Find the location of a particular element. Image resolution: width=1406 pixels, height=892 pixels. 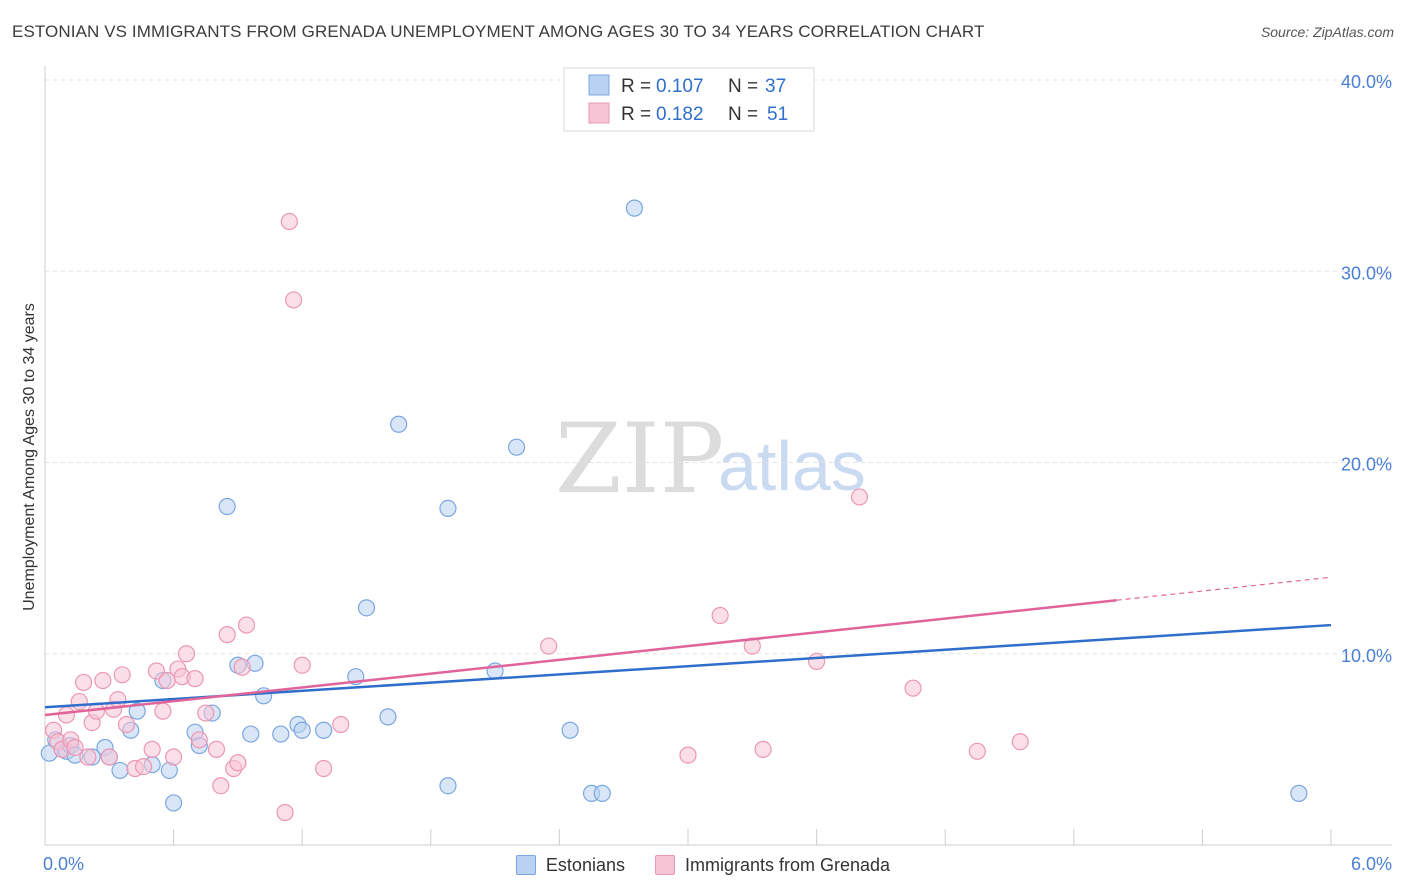

trend-estonians is located at coordinates (688, 666).